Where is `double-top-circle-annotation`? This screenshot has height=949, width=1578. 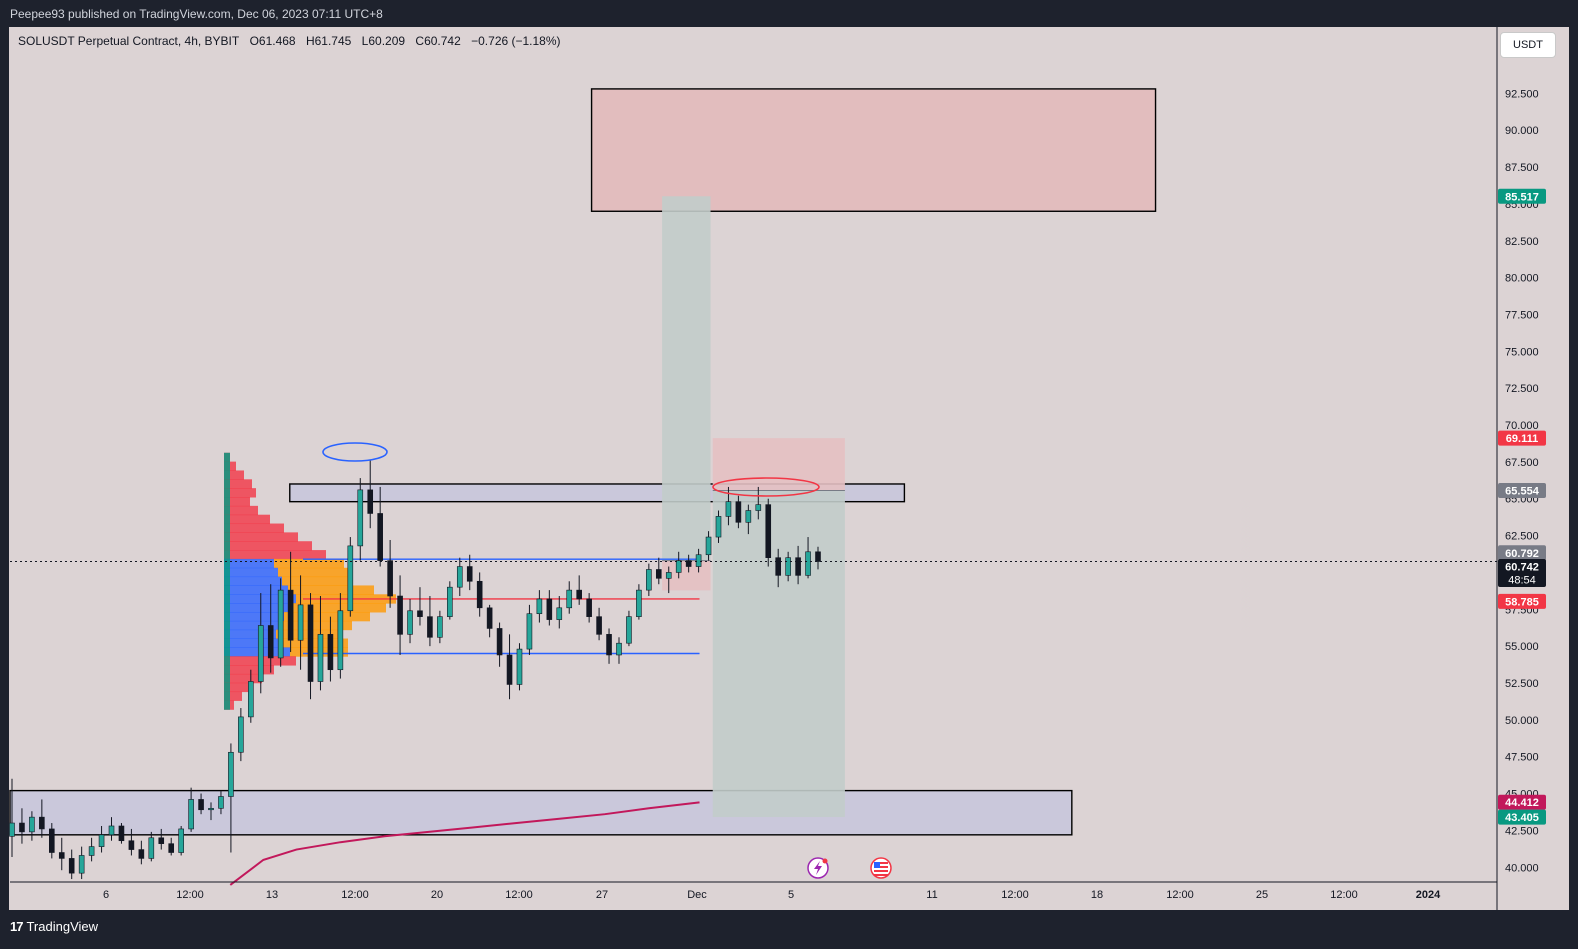
double-top-circle-annotation is located at coordinates (766, 487).